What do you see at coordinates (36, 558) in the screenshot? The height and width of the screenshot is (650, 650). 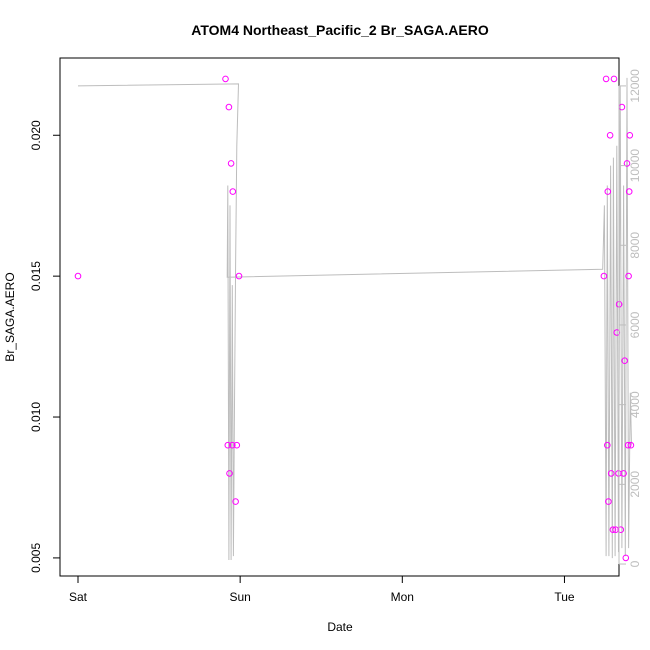 I see `y-tick-label: 0.005` at bounding box center [36, 558].